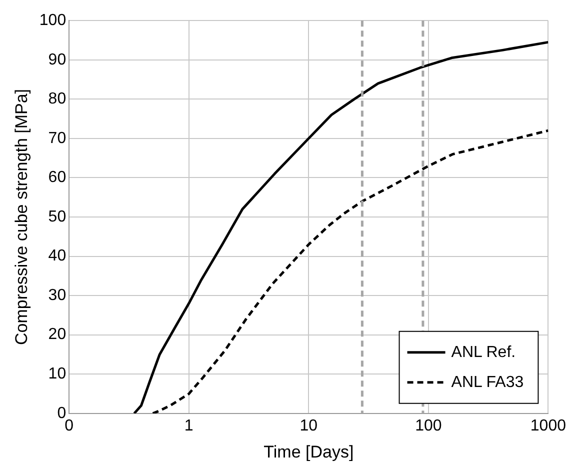 Image resolution: width=577 pixels, height=475 pixels. I want to click on y-tick-label: 80, so click(57, 99).